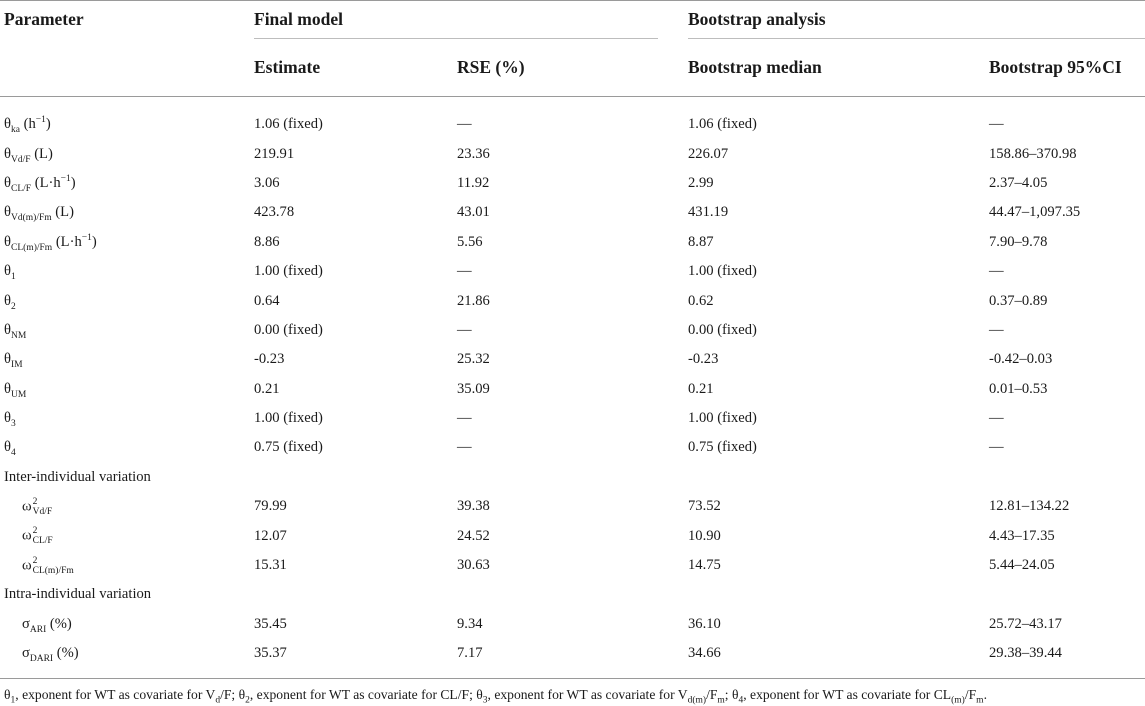 This screenshot has width=1145, height=706. Describe the element at coordinates (42, 541) in the screenshot. I see `param-sub: CL/F` at that location.